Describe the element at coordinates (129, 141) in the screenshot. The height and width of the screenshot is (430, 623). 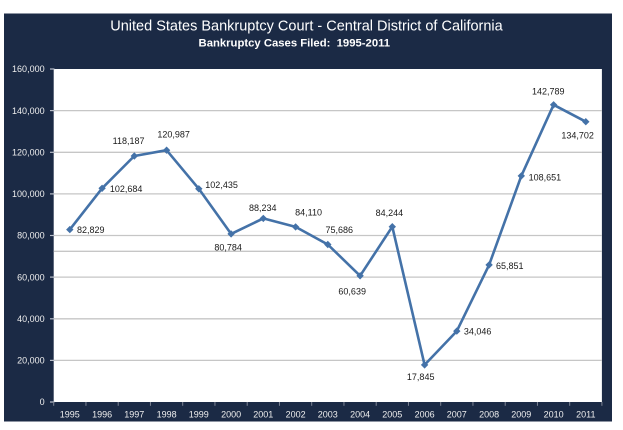
I see `svg-text: 118,187` at that location.